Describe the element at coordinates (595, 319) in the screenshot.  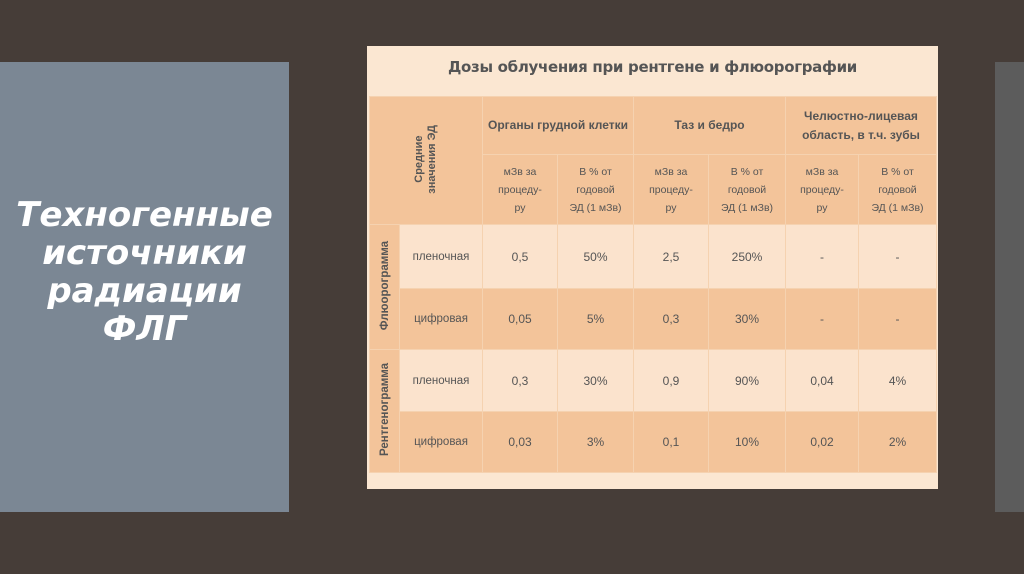
I see `table-cell: 5%` at that location.